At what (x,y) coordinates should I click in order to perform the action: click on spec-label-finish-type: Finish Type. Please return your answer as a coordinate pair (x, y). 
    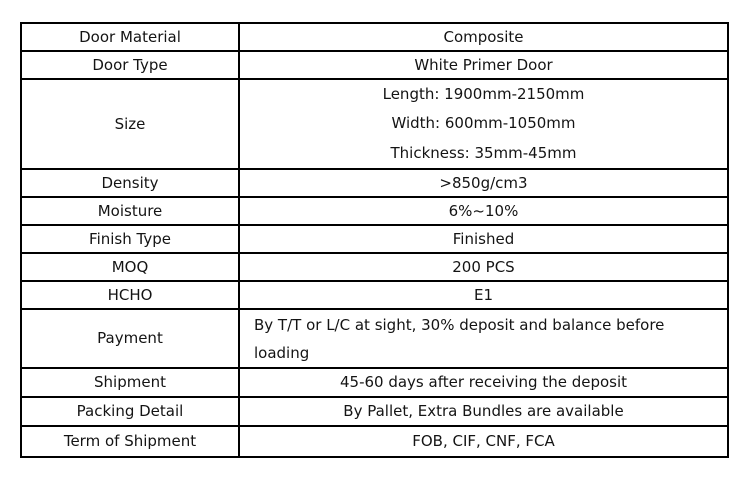
    Looking at the image, I should click on (130, 238).